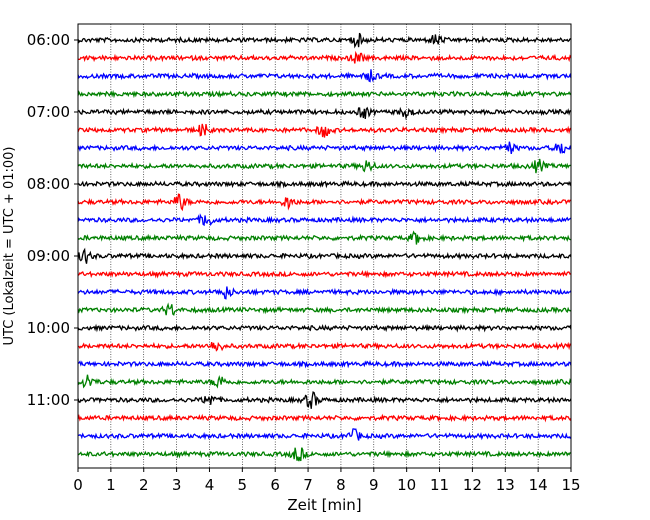 The width and height of the screenshot is (650, 520). What do you see at coordinates (570, 485) in the screenshot?
I see `x-tick-label-15: 15` at bounding box center [570, 485].